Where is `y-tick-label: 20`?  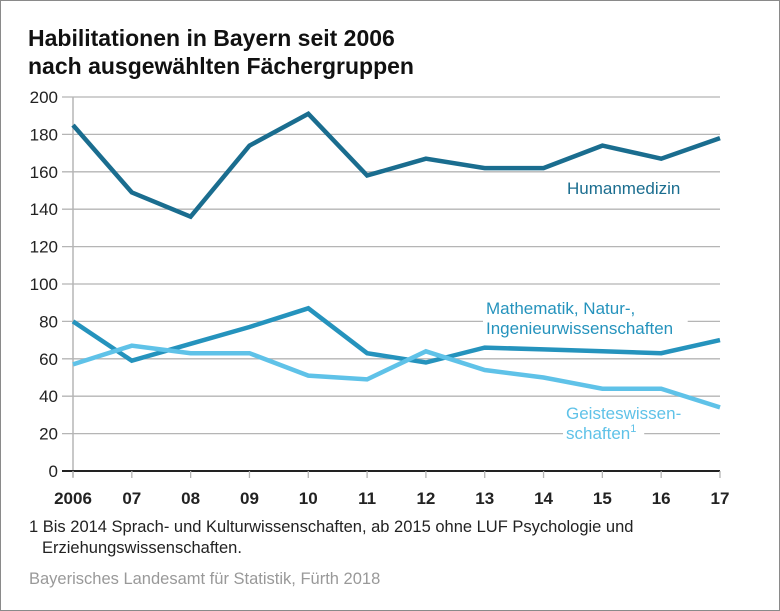
y-tick-label: 20 is located at coordinates (48, 434).